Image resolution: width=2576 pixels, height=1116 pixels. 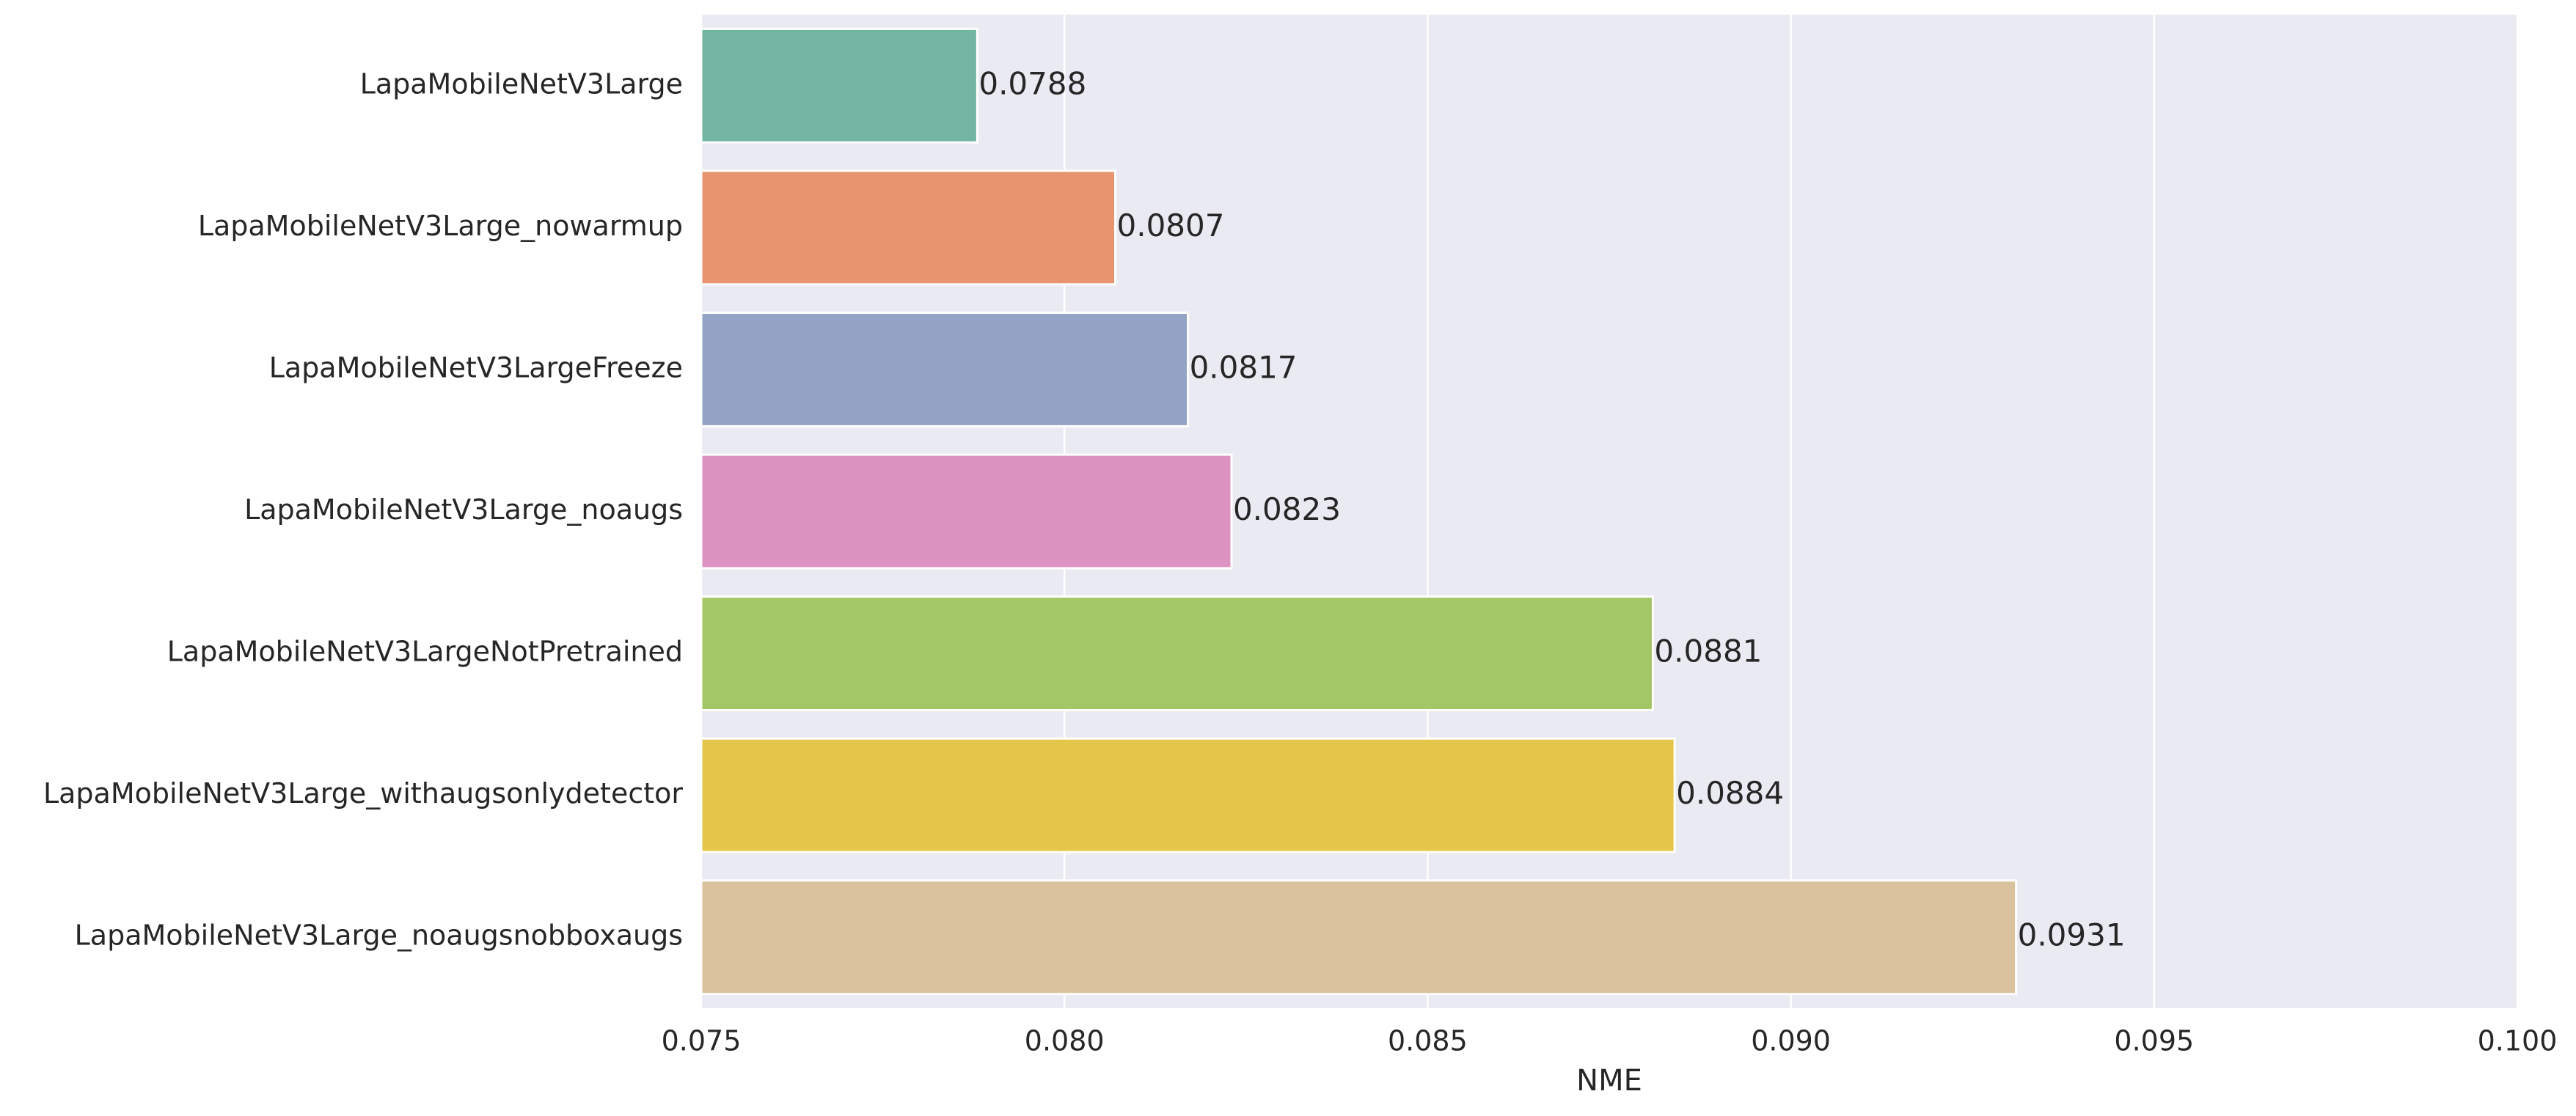 I want to click on x-tick-label: 0.085, so click(x=1428, y=1041).